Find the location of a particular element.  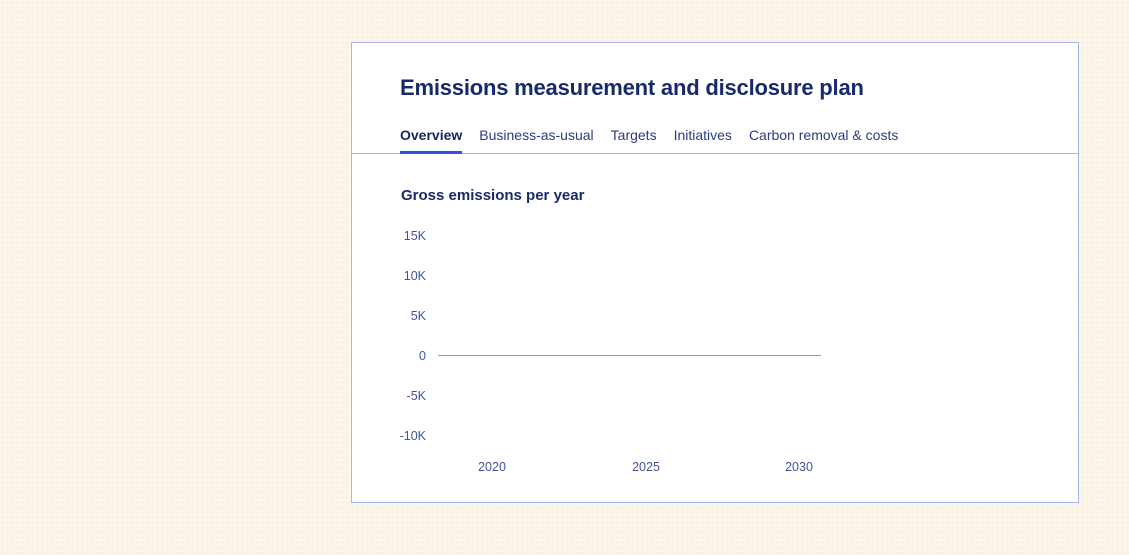

y-axis-tick-15k: 15K is located at coordinates (414, 236).